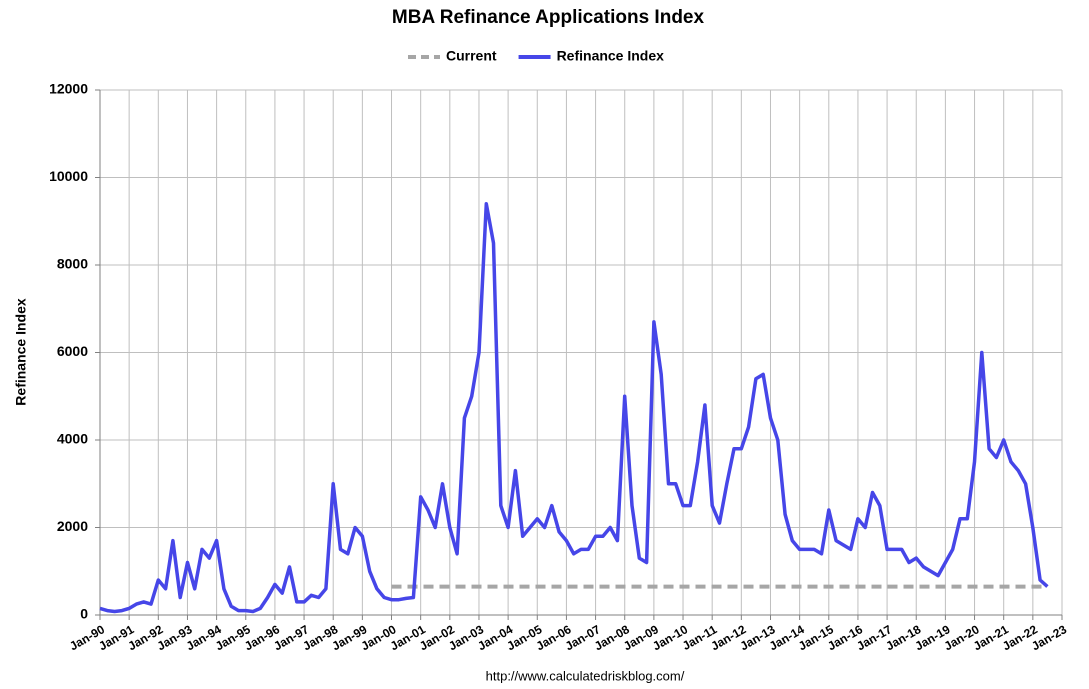  What do you see at coordinates (72, 264) in the screenshot?
I see `y-tick-label: 8000` at bounding box center [72, 264].